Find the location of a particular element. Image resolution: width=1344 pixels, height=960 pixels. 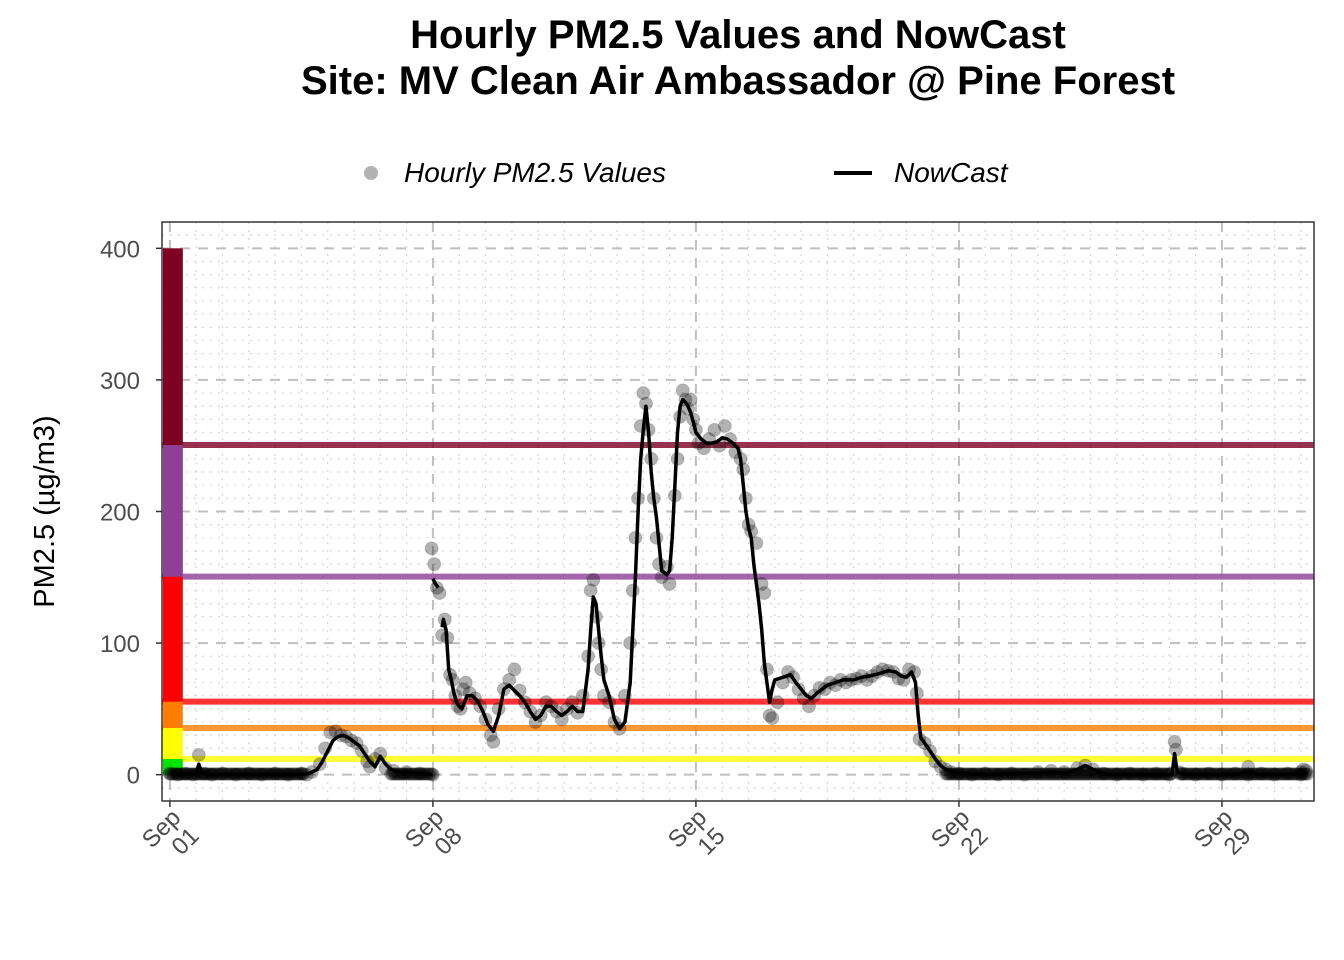

y-axis-ticks: 0 100 200 300 400 is located at coordinates (131, 513).